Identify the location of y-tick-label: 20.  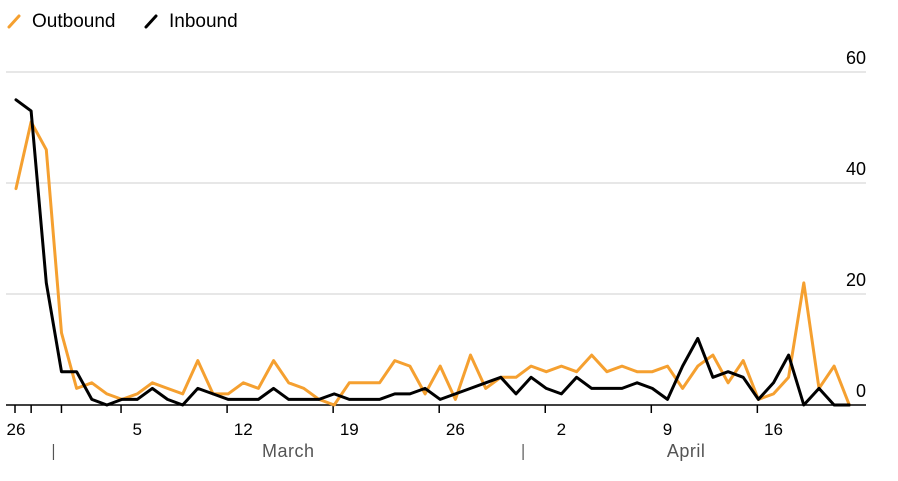
(856, 280).